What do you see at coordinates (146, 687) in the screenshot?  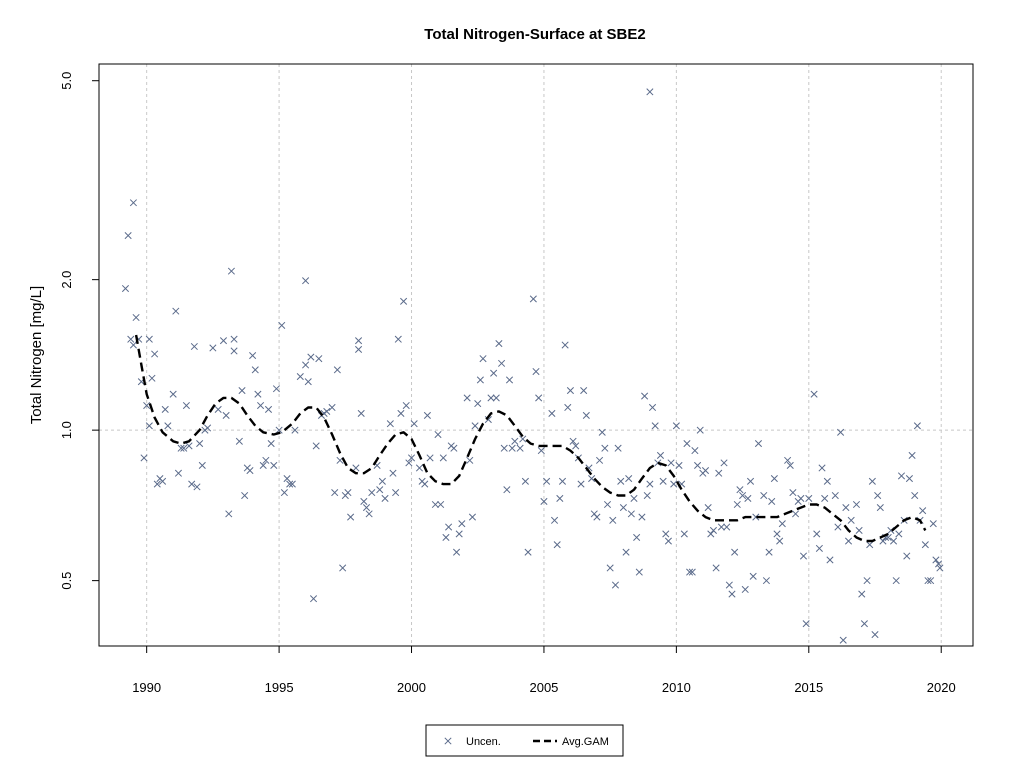 I see `x-tick-label: 1990` at bounding box center [146, 687].